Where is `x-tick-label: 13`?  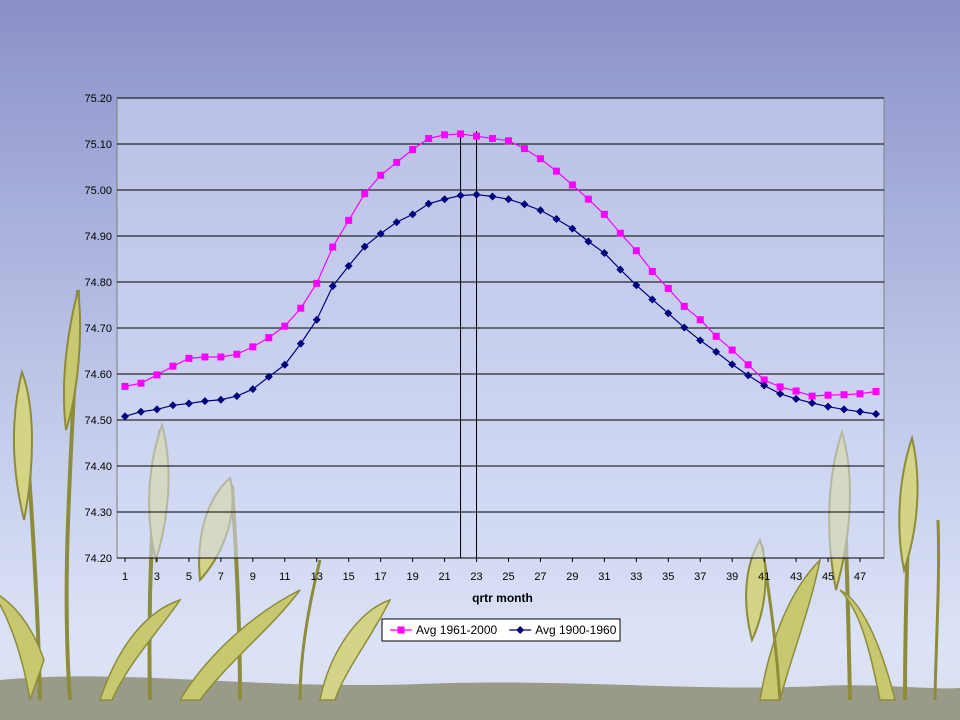 x-tick-label: 13 is located at coordinates (317, 577).